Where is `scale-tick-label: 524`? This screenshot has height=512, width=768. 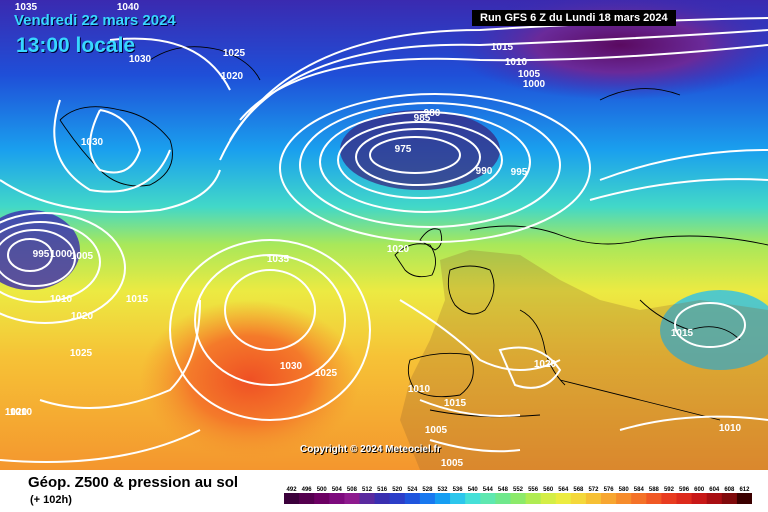 scale-tick-label: 524 is located at coordinates (412, 490).